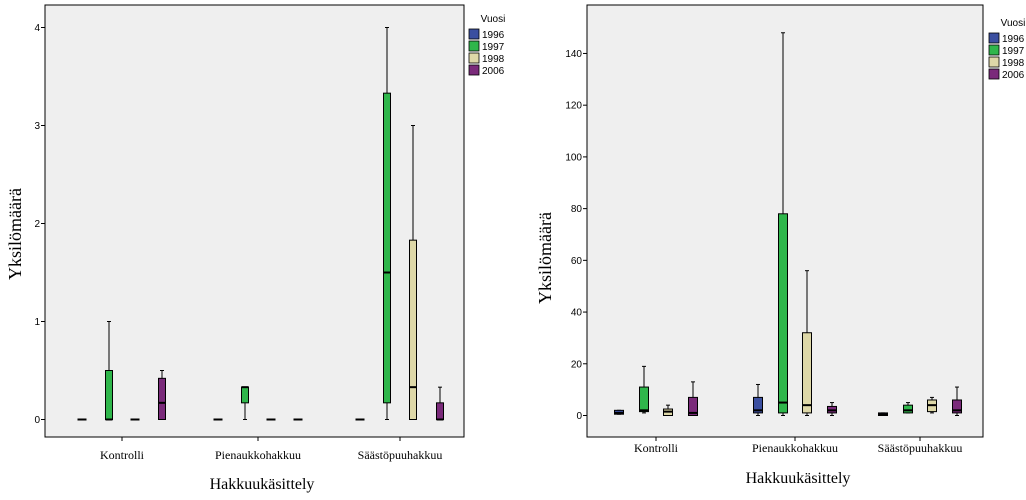 The width and height of the screenshot is (1026, 500). Describe the element at coordinates (577, 261) in the screenshot. I see `y-tick-label: 60` at that location.